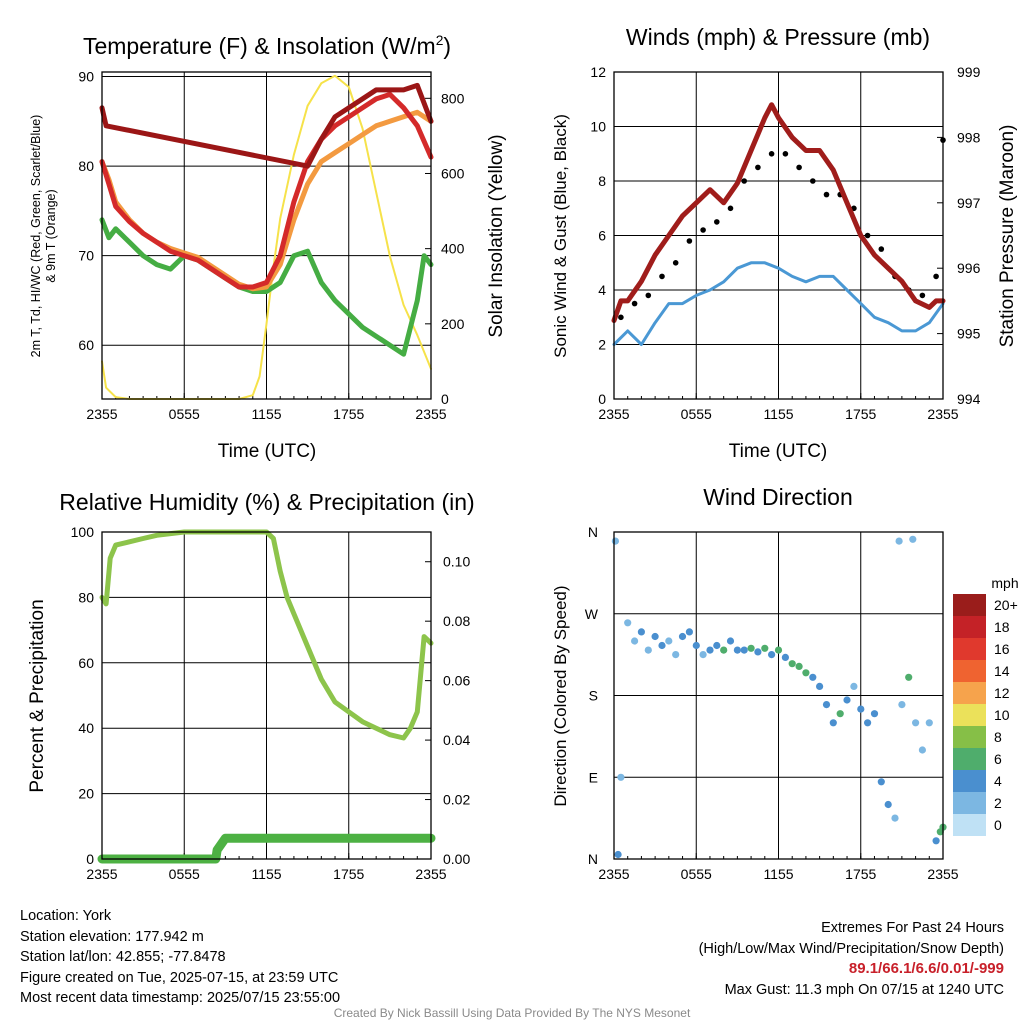  Describe the element at coordinates (456, 621) in the screenshot. I see `y-tick-label-right: 0.08` at that location.